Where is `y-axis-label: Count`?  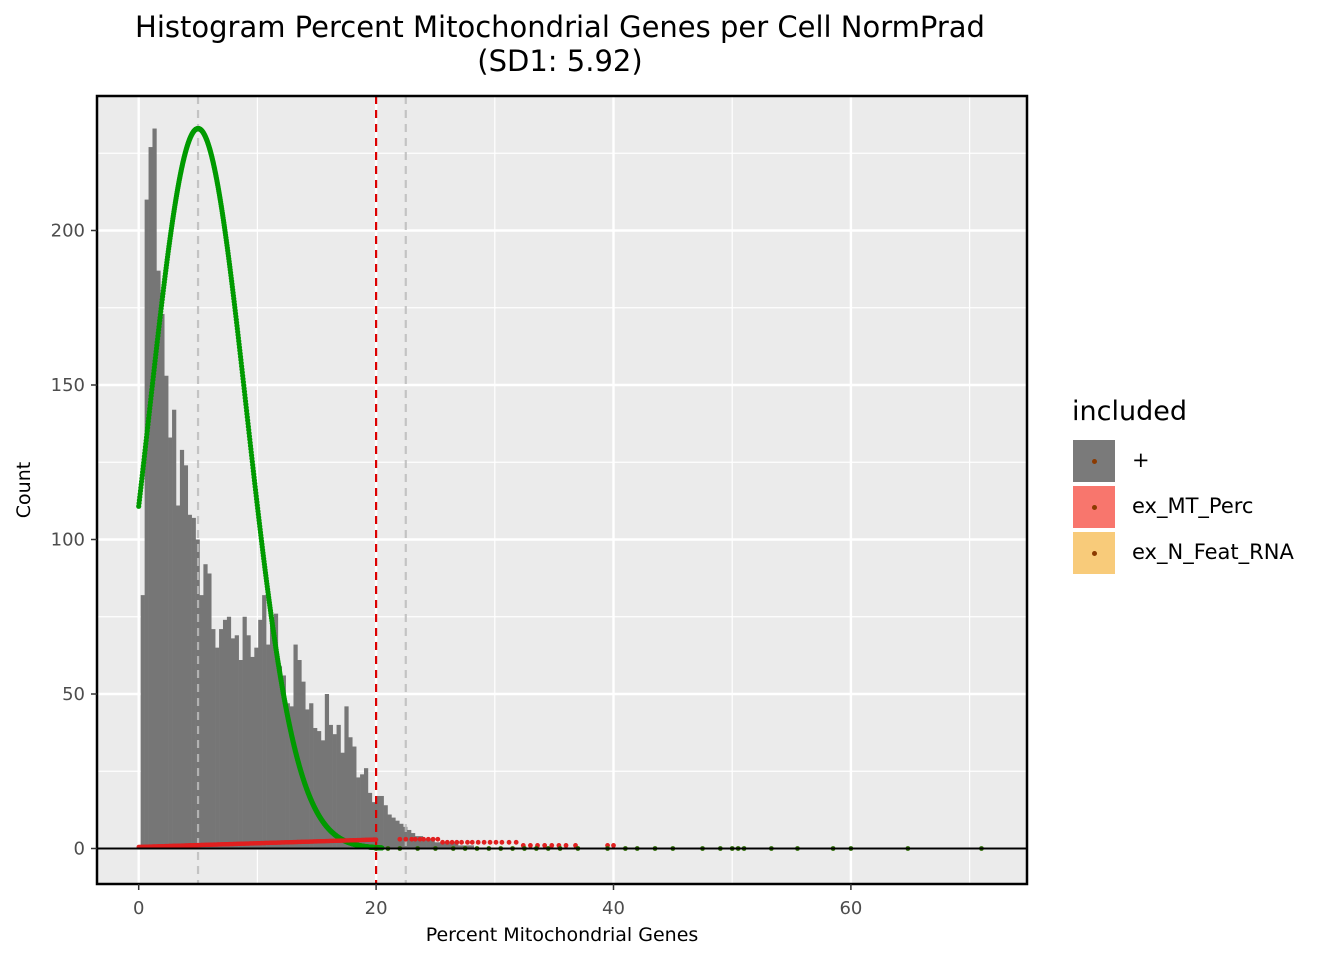
y-axis-label: Count is located at coordinates (24, 490).